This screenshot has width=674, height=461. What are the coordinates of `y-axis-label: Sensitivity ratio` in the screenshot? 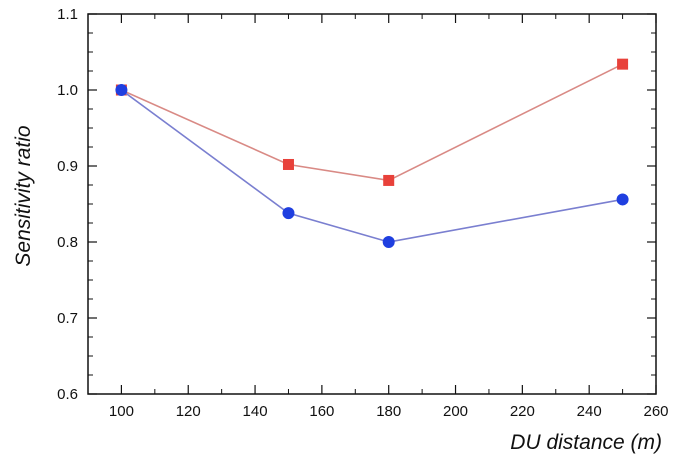 It's located at (23, 196).